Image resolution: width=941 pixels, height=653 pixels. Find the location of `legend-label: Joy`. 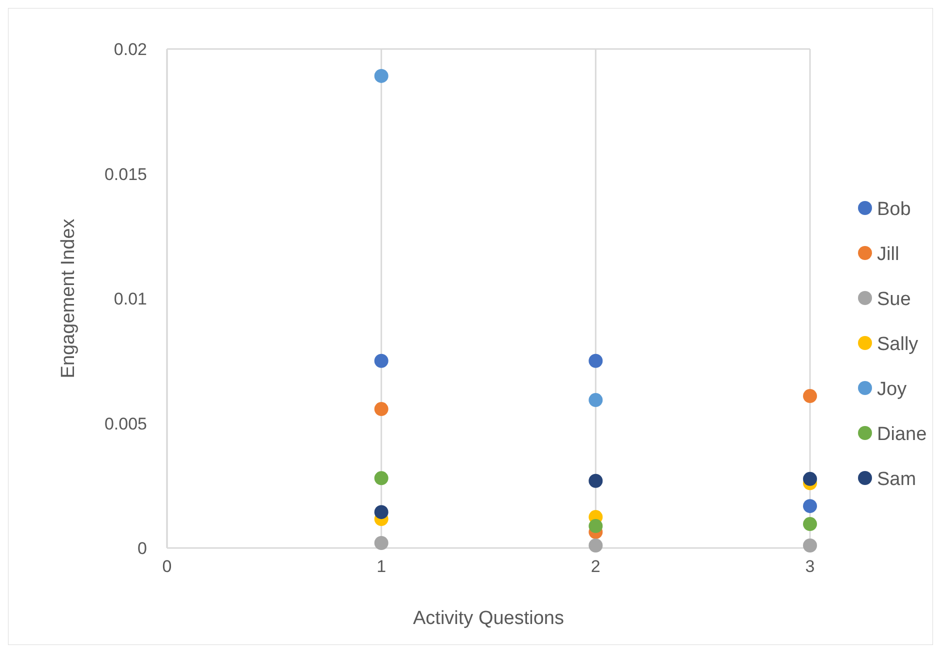

legend-label: Joy is located at coordinates (892, 389).